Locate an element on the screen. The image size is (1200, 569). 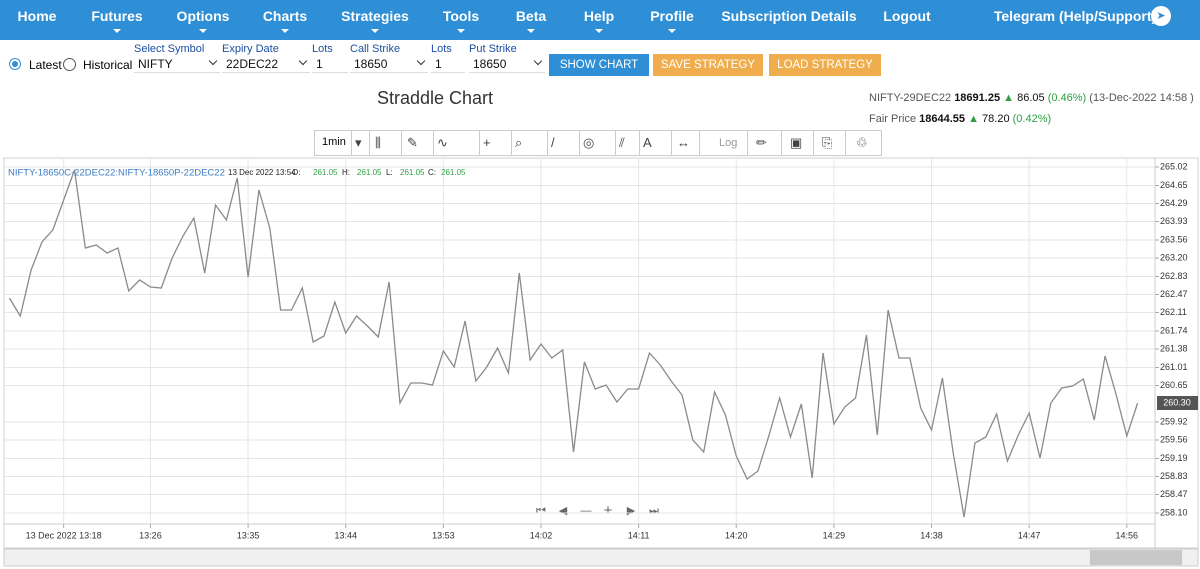
y-tick-label: 261.38 is located at coordinates (1174, 348).